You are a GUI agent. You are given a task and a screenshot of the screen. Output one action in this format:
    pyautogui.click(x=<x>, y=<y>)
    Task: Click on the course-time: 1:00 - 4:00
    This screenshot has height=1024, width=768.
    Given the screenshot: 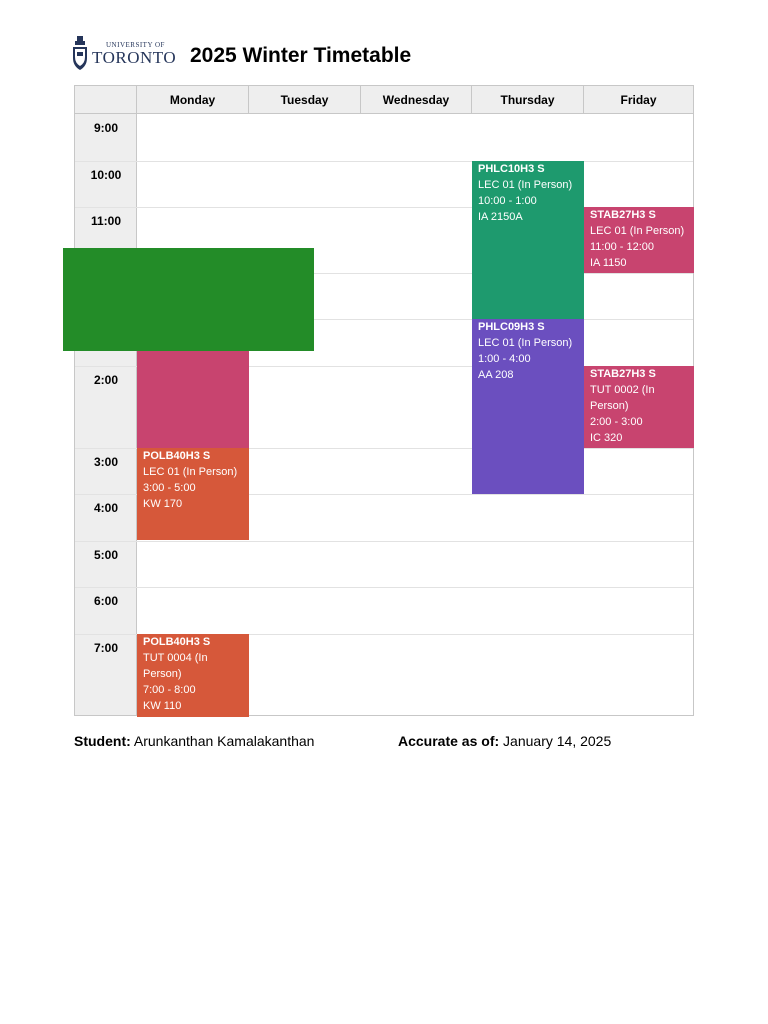 What is the action you would take?
    pyautogui.click(x=504, y=359)
    